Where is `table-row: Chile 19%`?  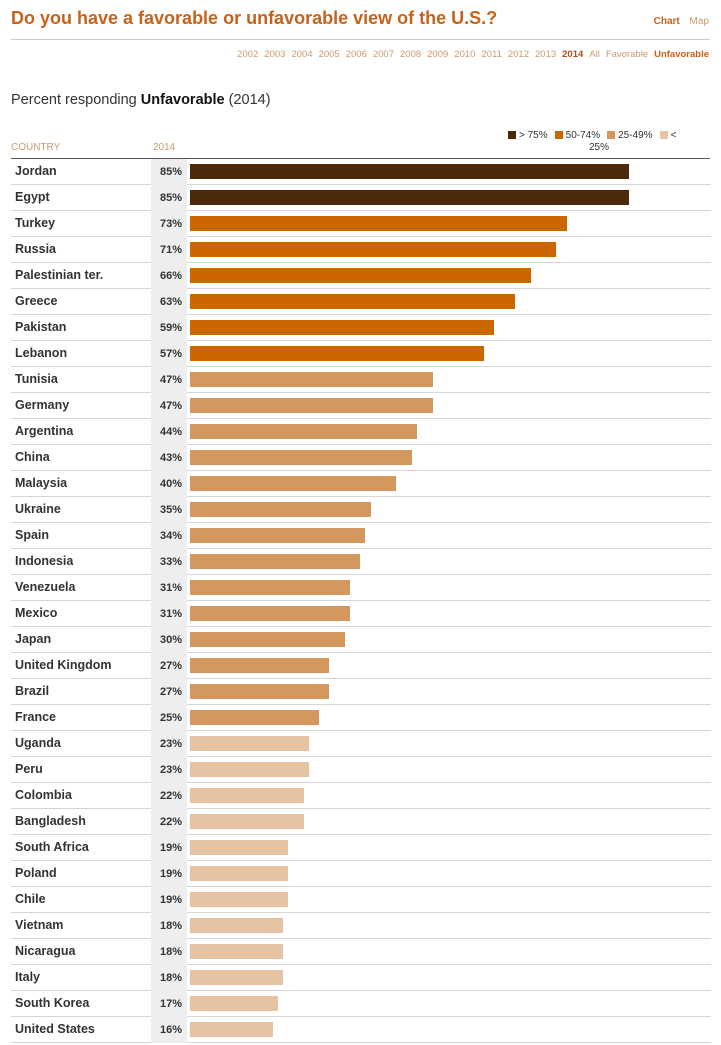 table-row: Chile 19% is located at coordinates (361, 900).